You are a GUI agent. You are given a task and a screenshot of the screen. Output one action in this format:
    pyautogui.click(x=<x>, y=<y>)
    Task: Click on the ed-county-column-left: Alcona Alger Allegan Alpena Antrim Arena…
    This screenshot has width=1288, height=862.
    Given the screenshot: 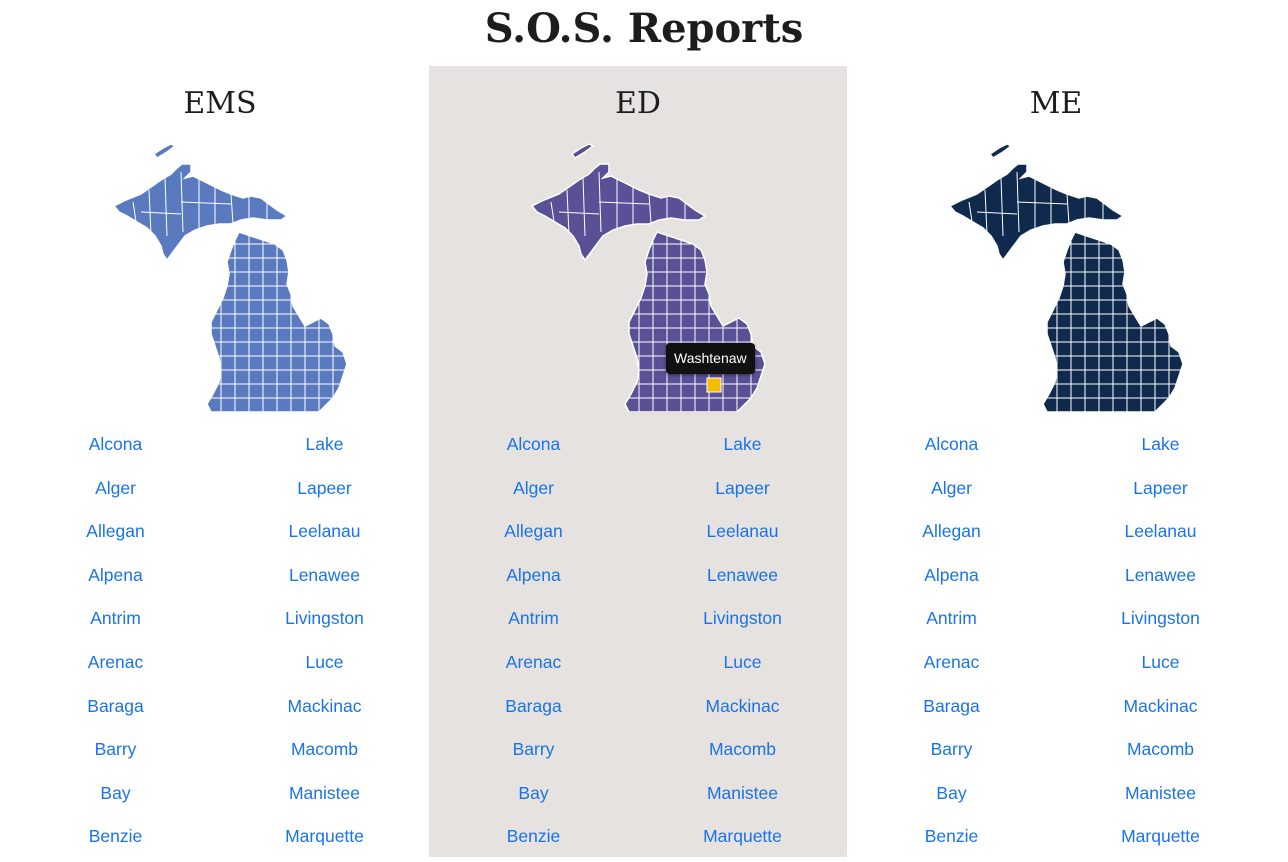 What is the action you would take?
    pyautogui.click(x=533, y=644)
    